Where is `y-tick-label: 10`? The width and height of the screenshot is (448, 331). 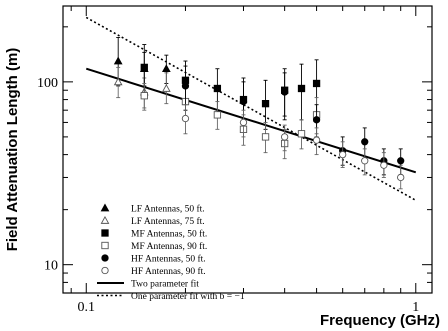
y-tick-label: 10 is located at coordinates (51, 266).